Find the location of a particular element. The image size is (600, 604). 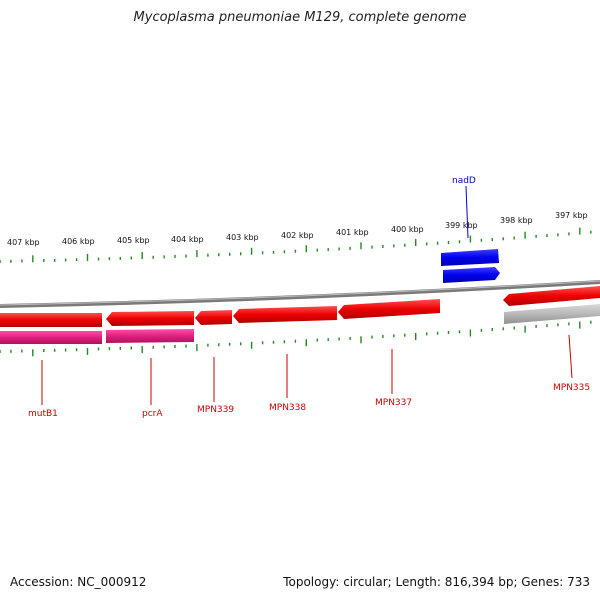

topology-label: Topology: is located at coordinates (311, 582).